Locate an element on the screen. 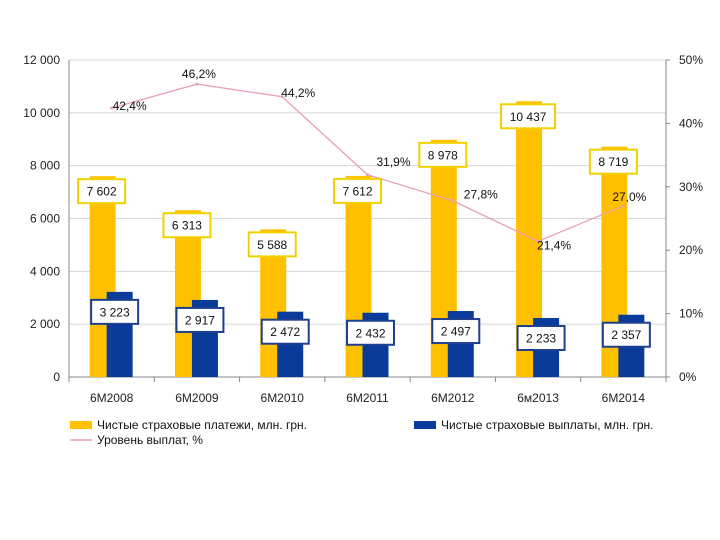 This screenshot has height=540, width=720. payout-level-label: 44,2% is located at coordinates (298, 93).